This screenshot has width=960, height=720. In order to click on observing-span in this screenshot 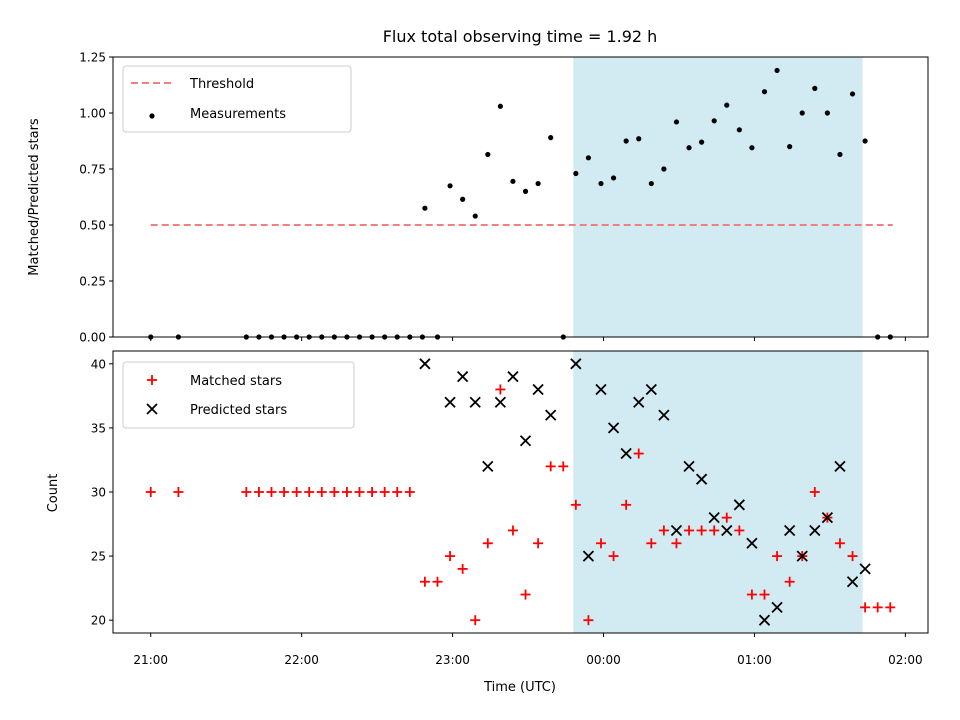, I will do `click(718, 197)`.